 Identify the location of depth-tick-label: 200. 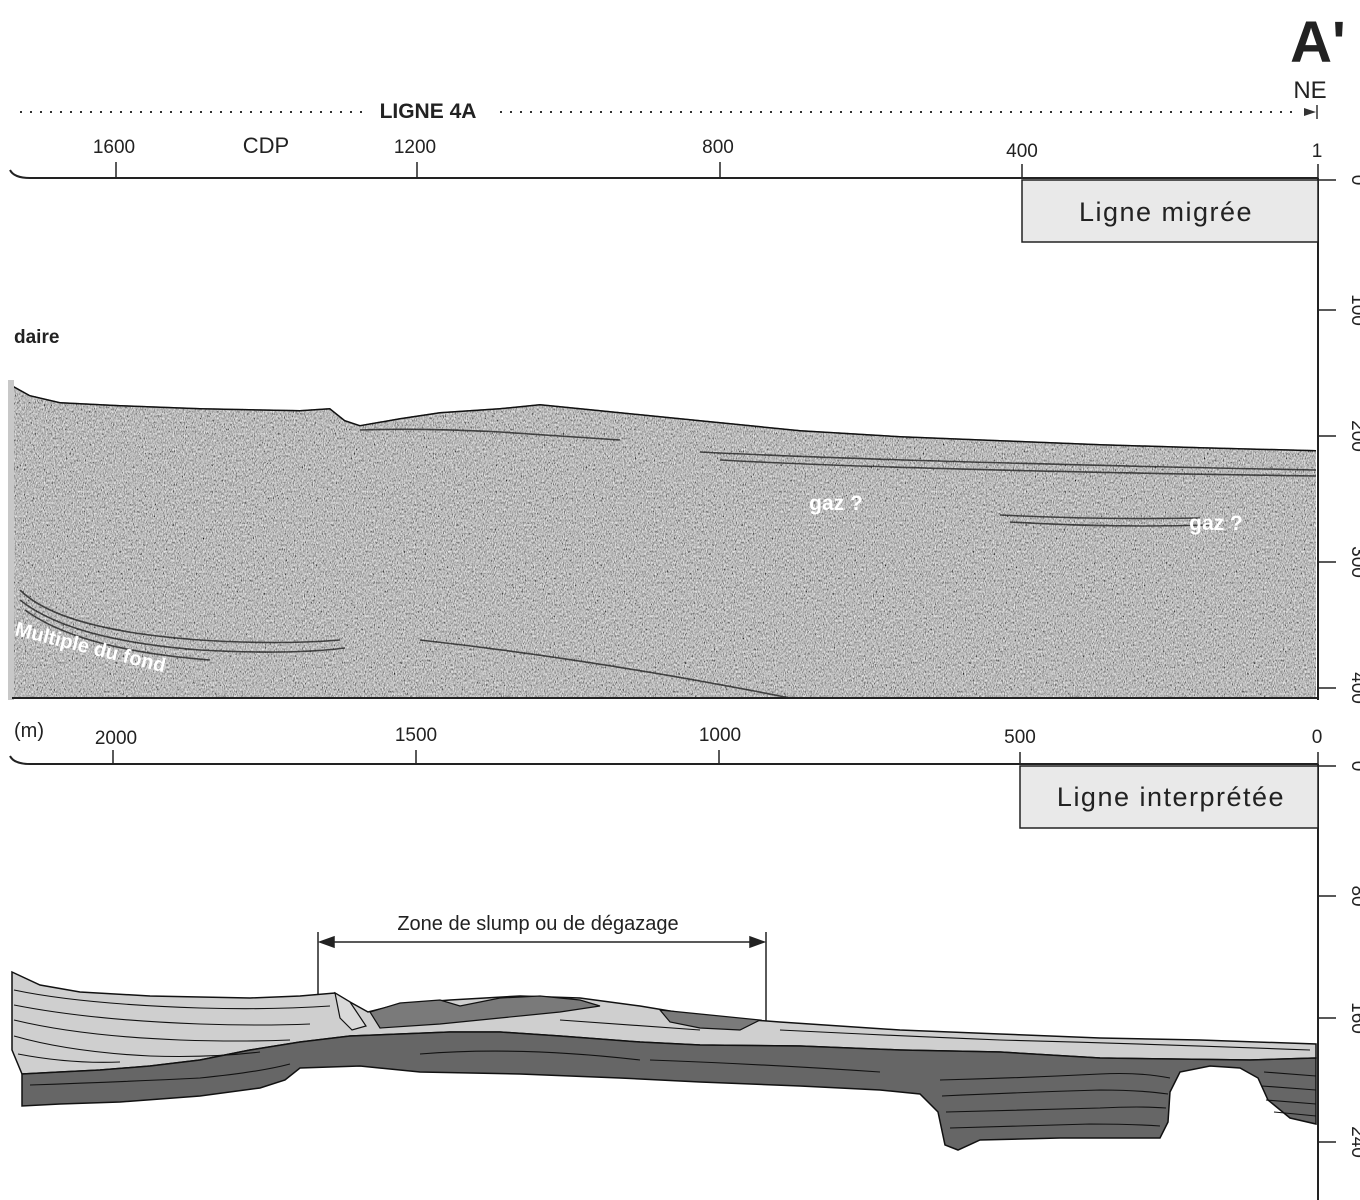
(1353, 436).